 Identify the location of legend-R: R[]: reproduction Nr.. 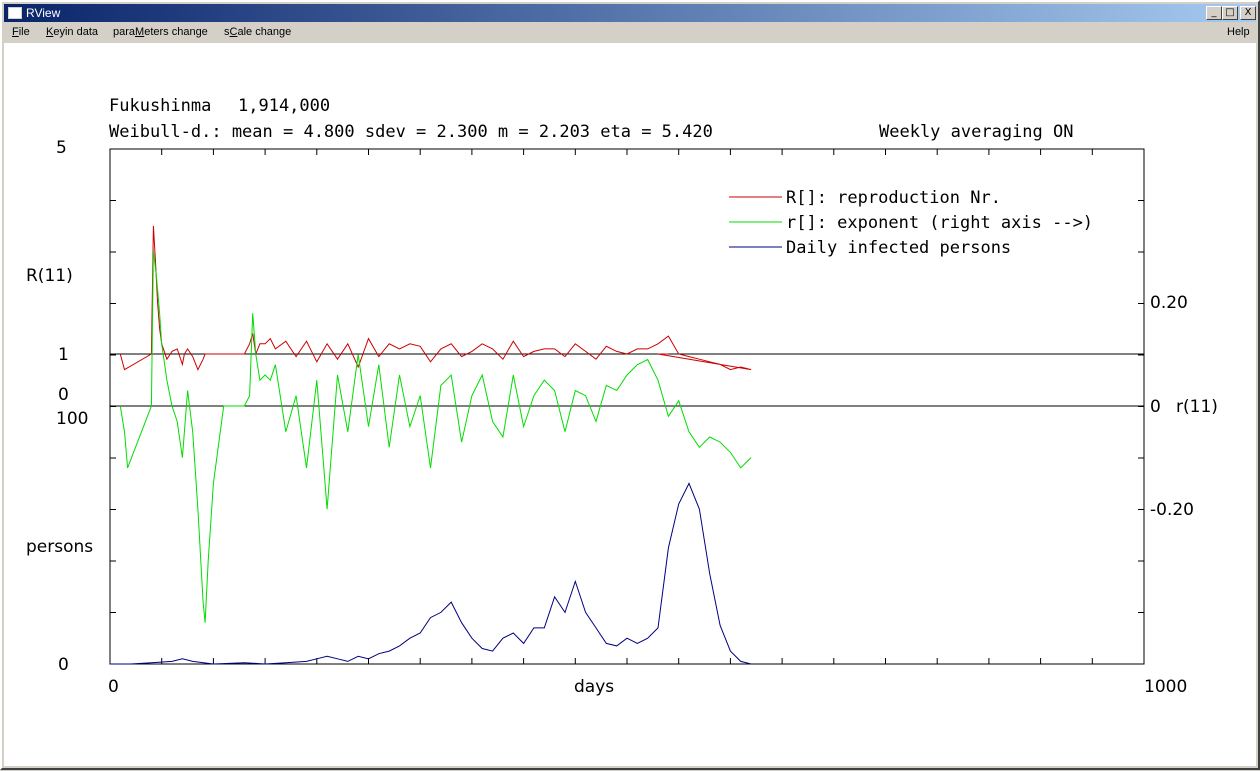
(893, 198).